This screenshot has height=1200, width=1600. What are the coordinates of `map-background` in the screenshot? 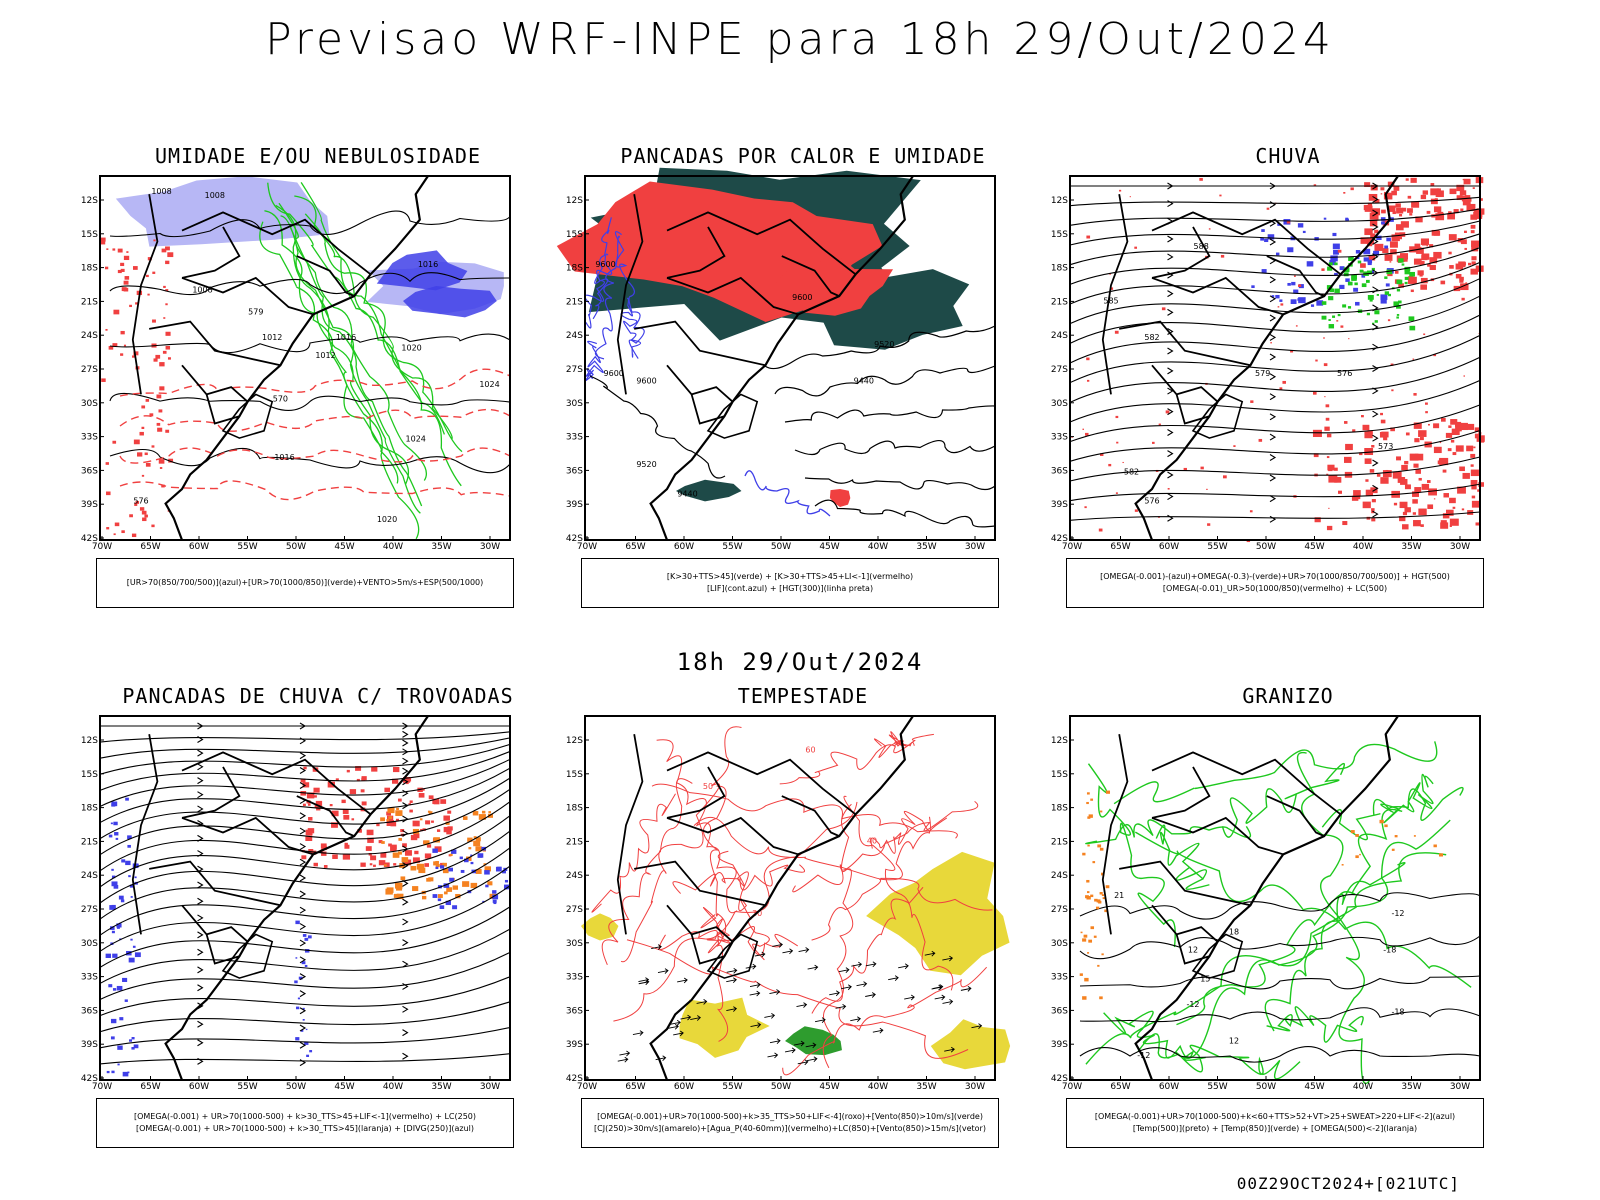 It's located at (1275, 898).